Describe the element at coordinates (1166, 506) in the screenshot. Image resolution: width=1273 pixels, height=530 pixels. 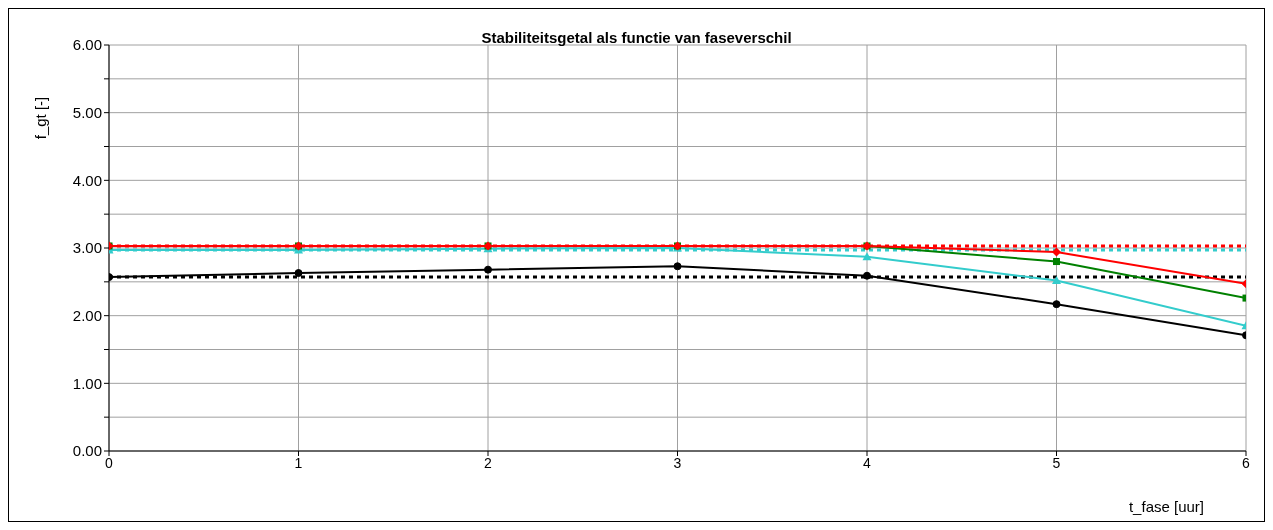
I see `x-axis-title: t_fase [uur]` at that location.